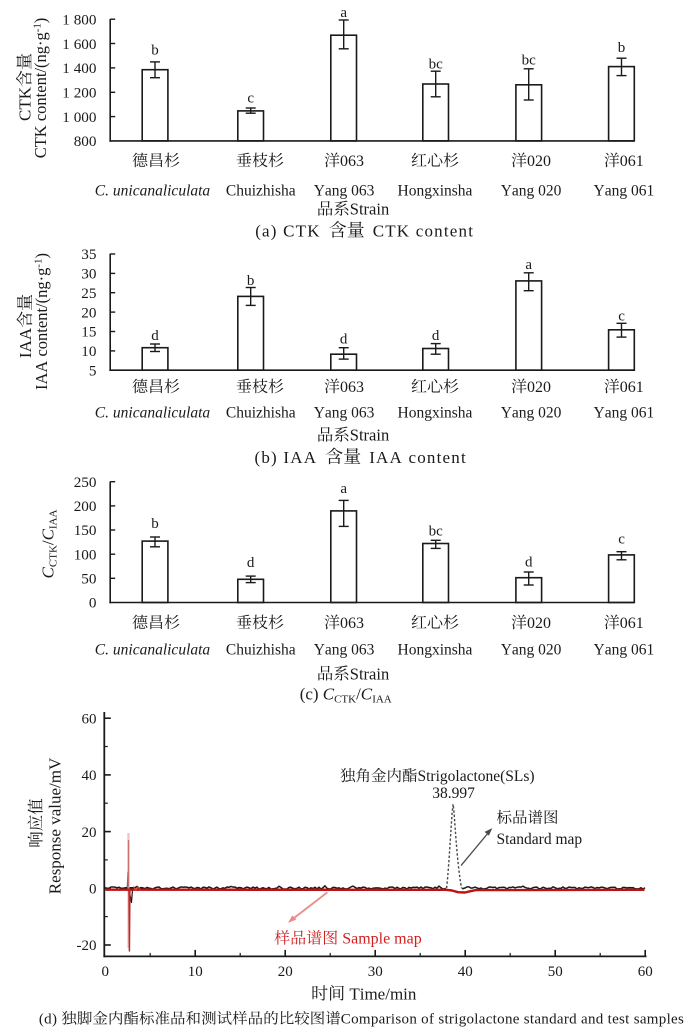 The height and width of the screenshot is (1032, 700). What do you see at coordinates (380, 939) in the screenshot?
I see `svg-text: Sample map` at bounding box center [380, 939].